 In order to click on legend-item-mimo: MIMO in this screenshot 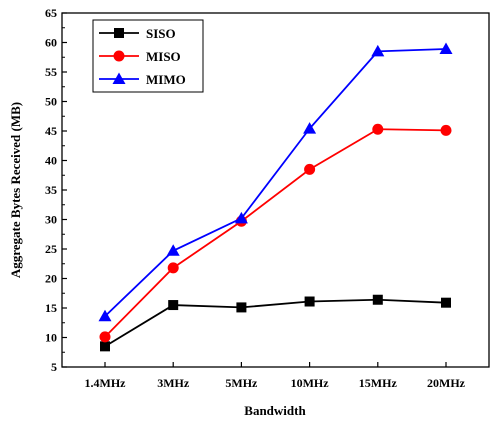, I will do `click(142, 79)`.